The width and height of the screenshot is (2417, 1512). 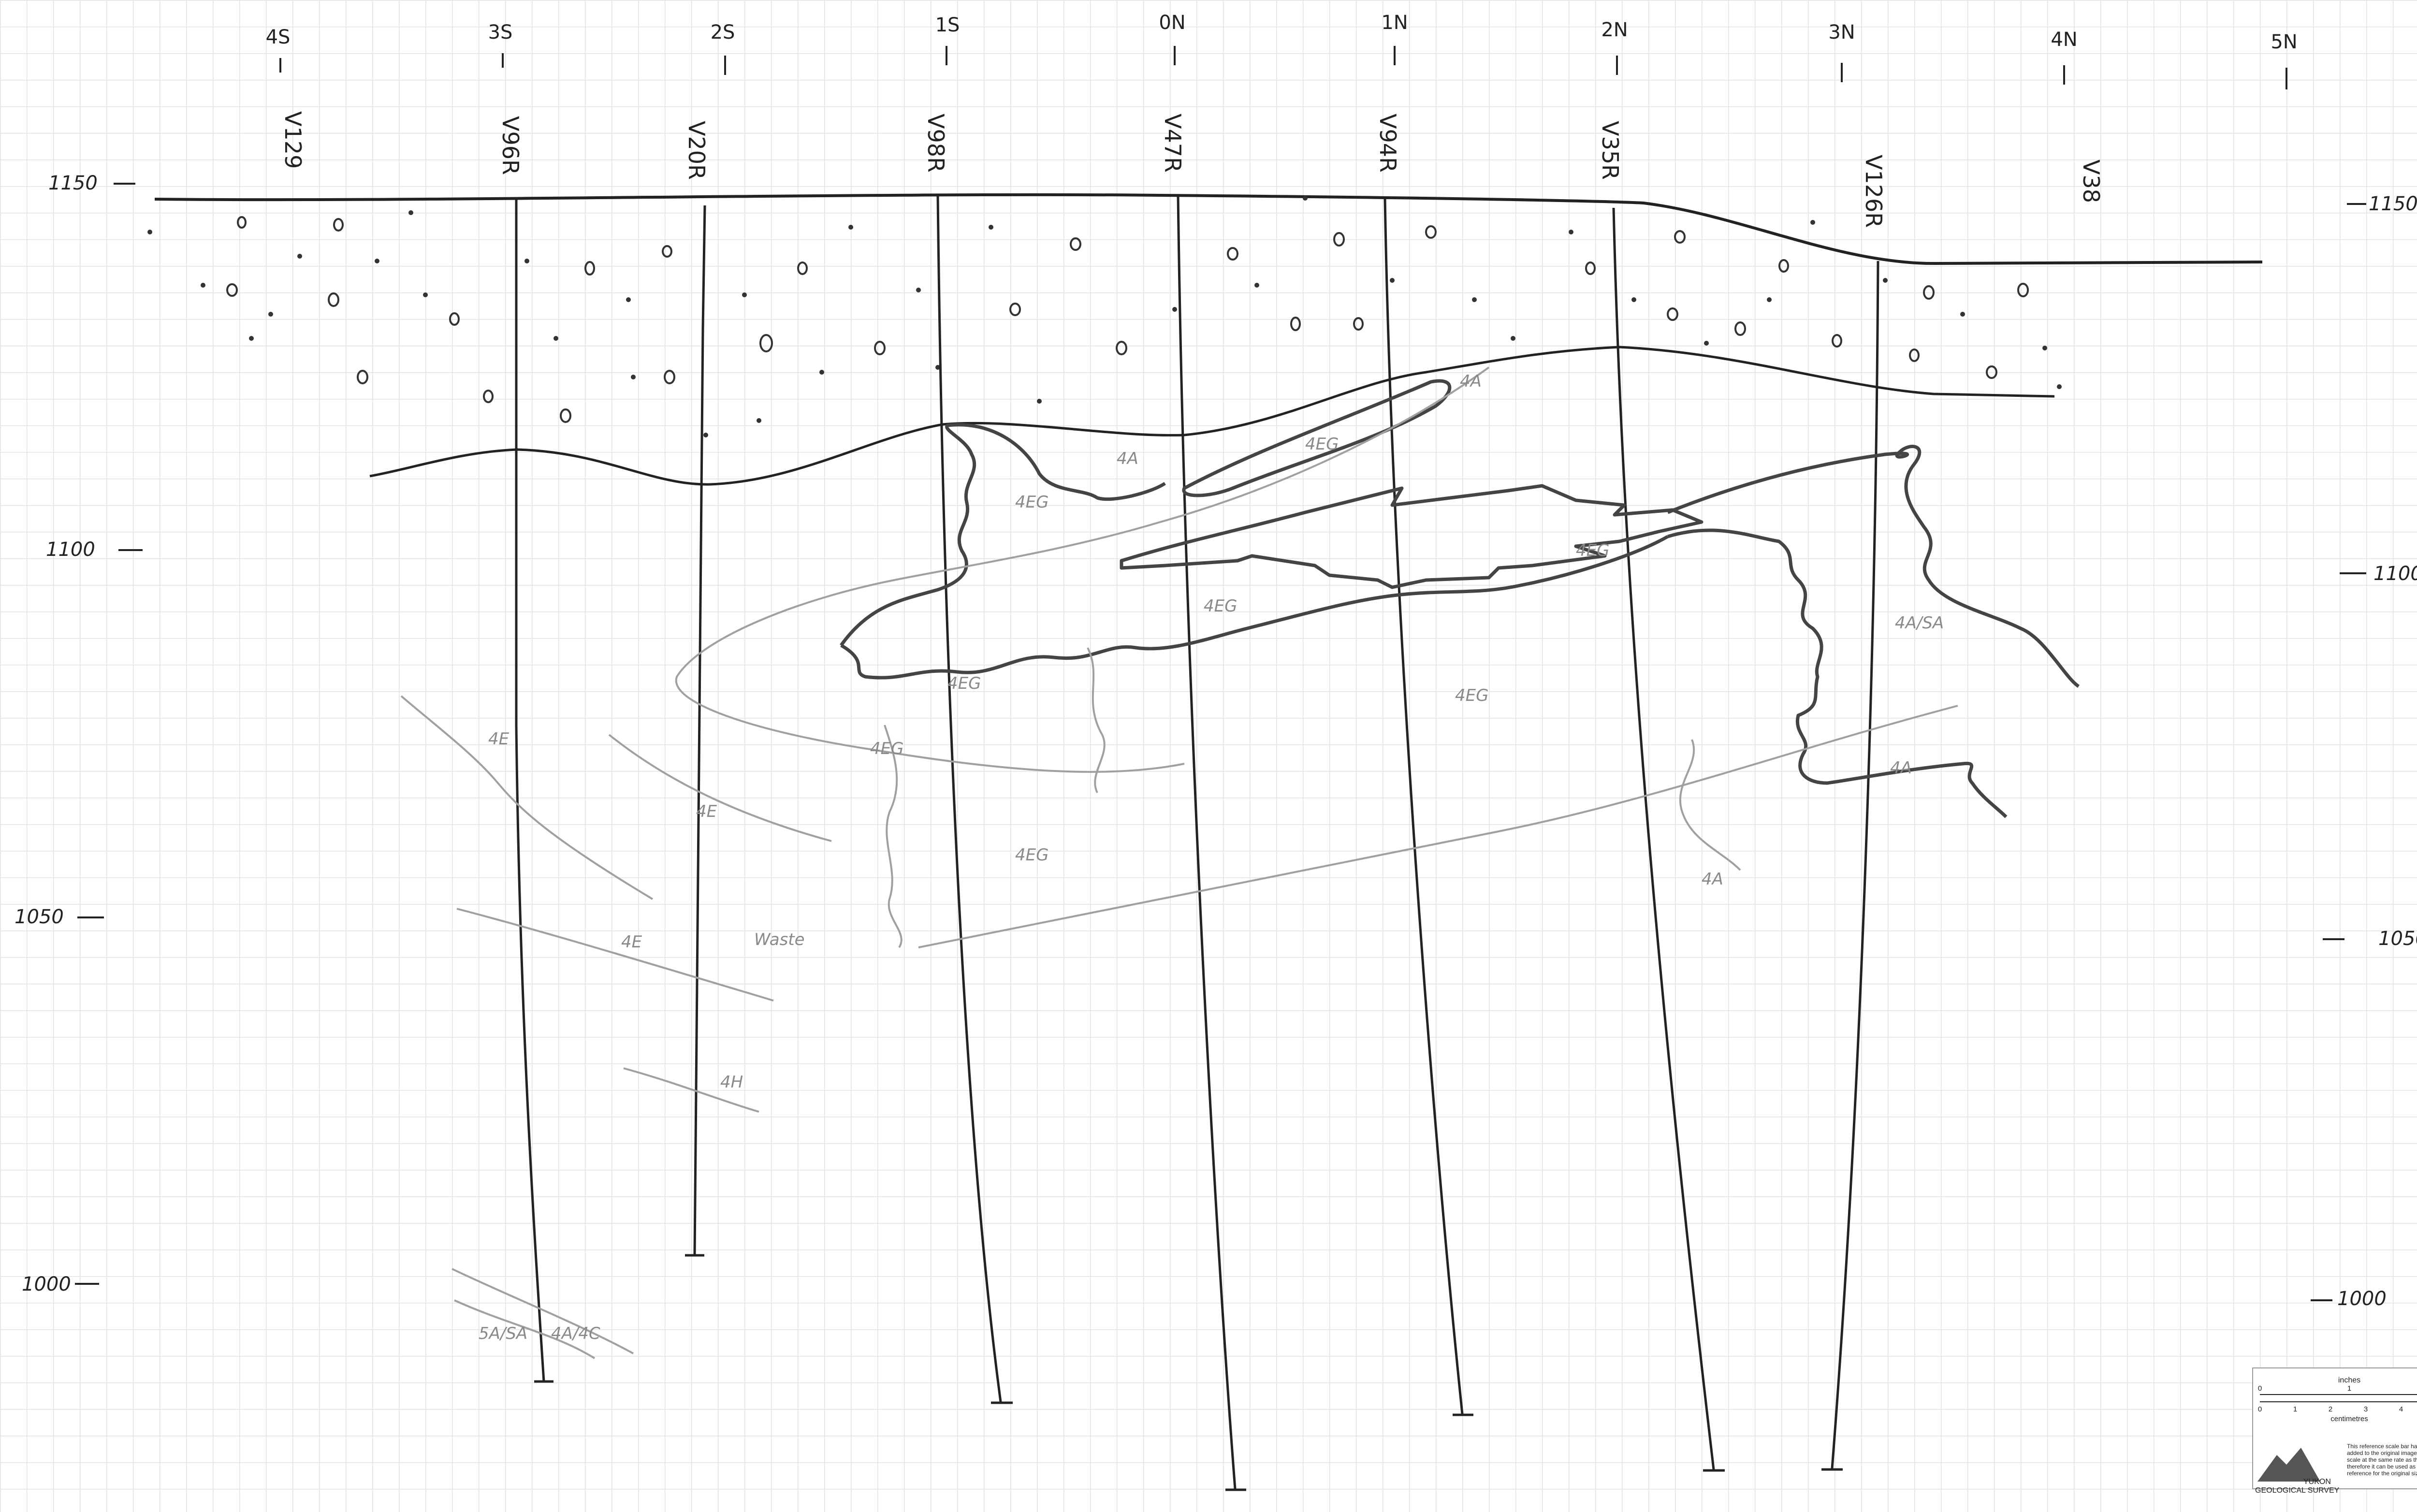 I want to click on unit-label: 4A/4C, so click(x=575, y=1333).